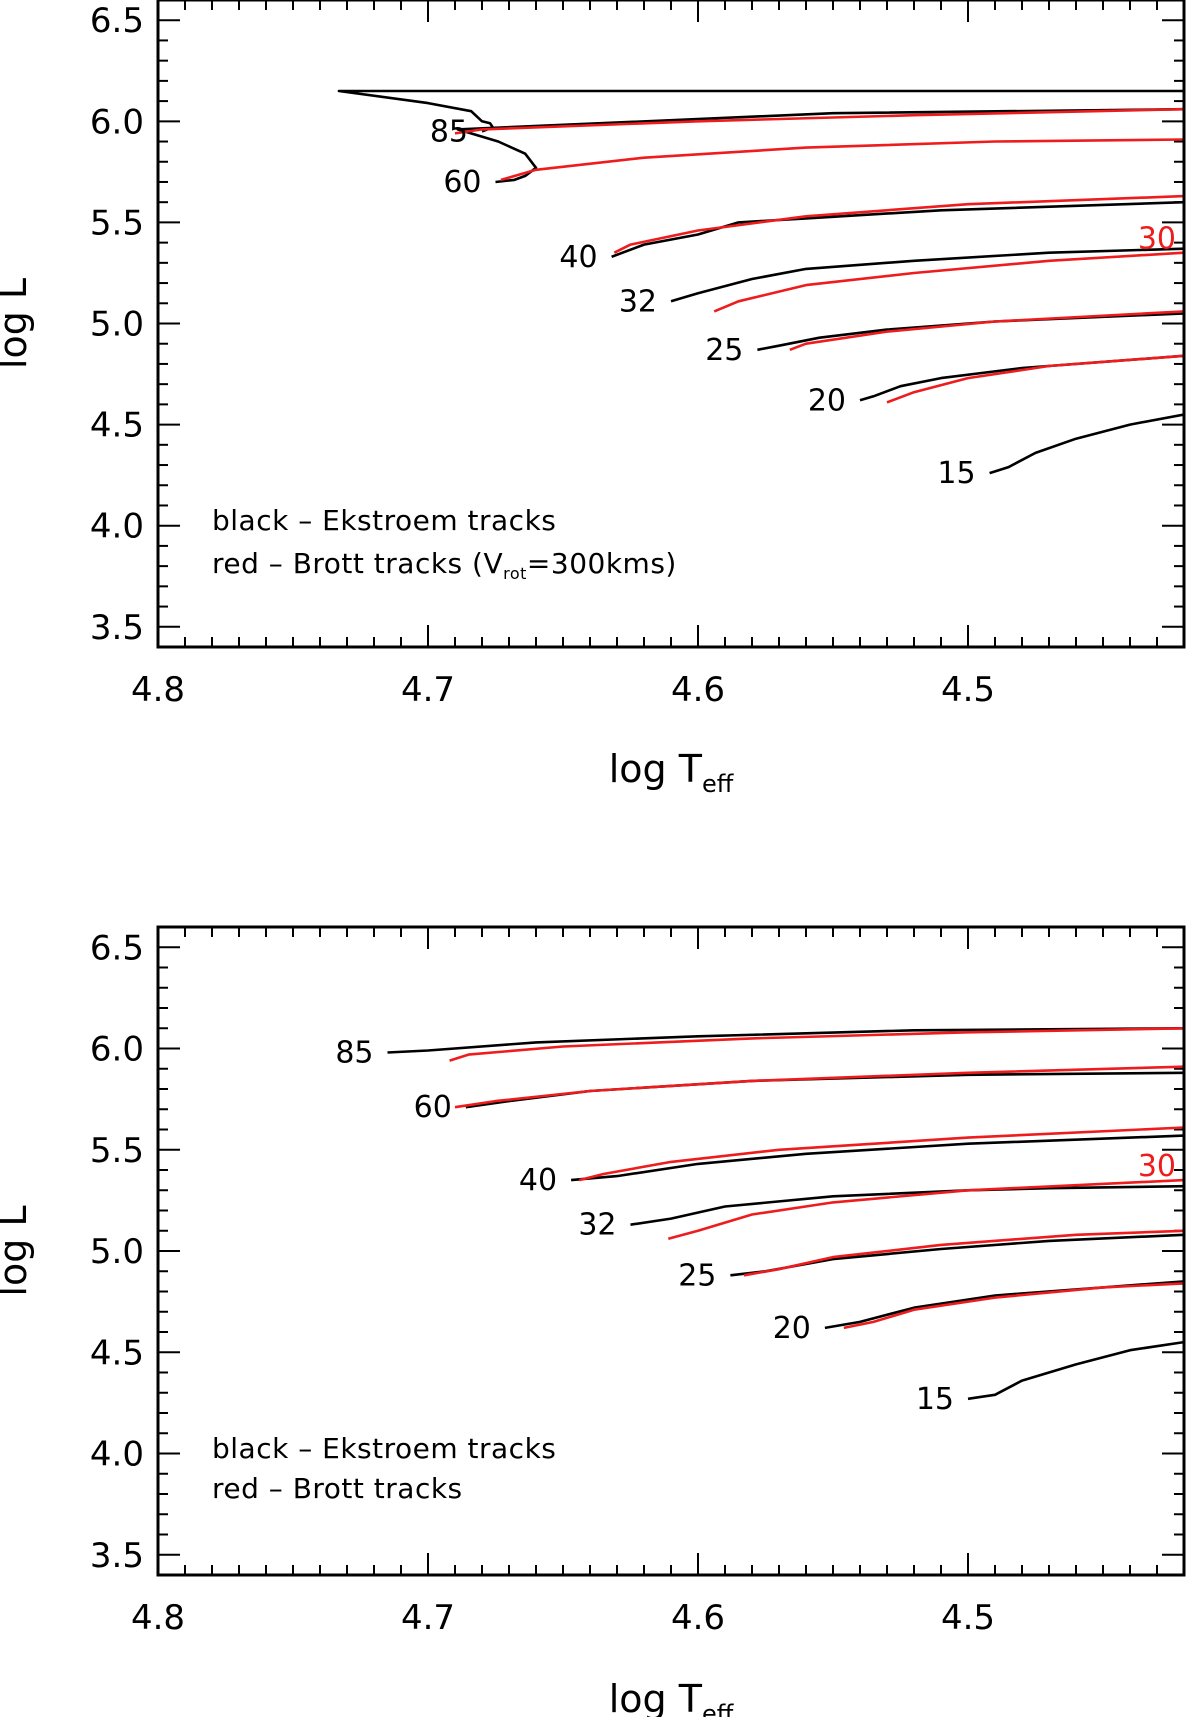 The image size is (1200, 1717). Describe the element at coordinates (444, 565) in the screenshot. I see `legend-line-red: red – Brott tracks (Vrot=300kms)` at that location.